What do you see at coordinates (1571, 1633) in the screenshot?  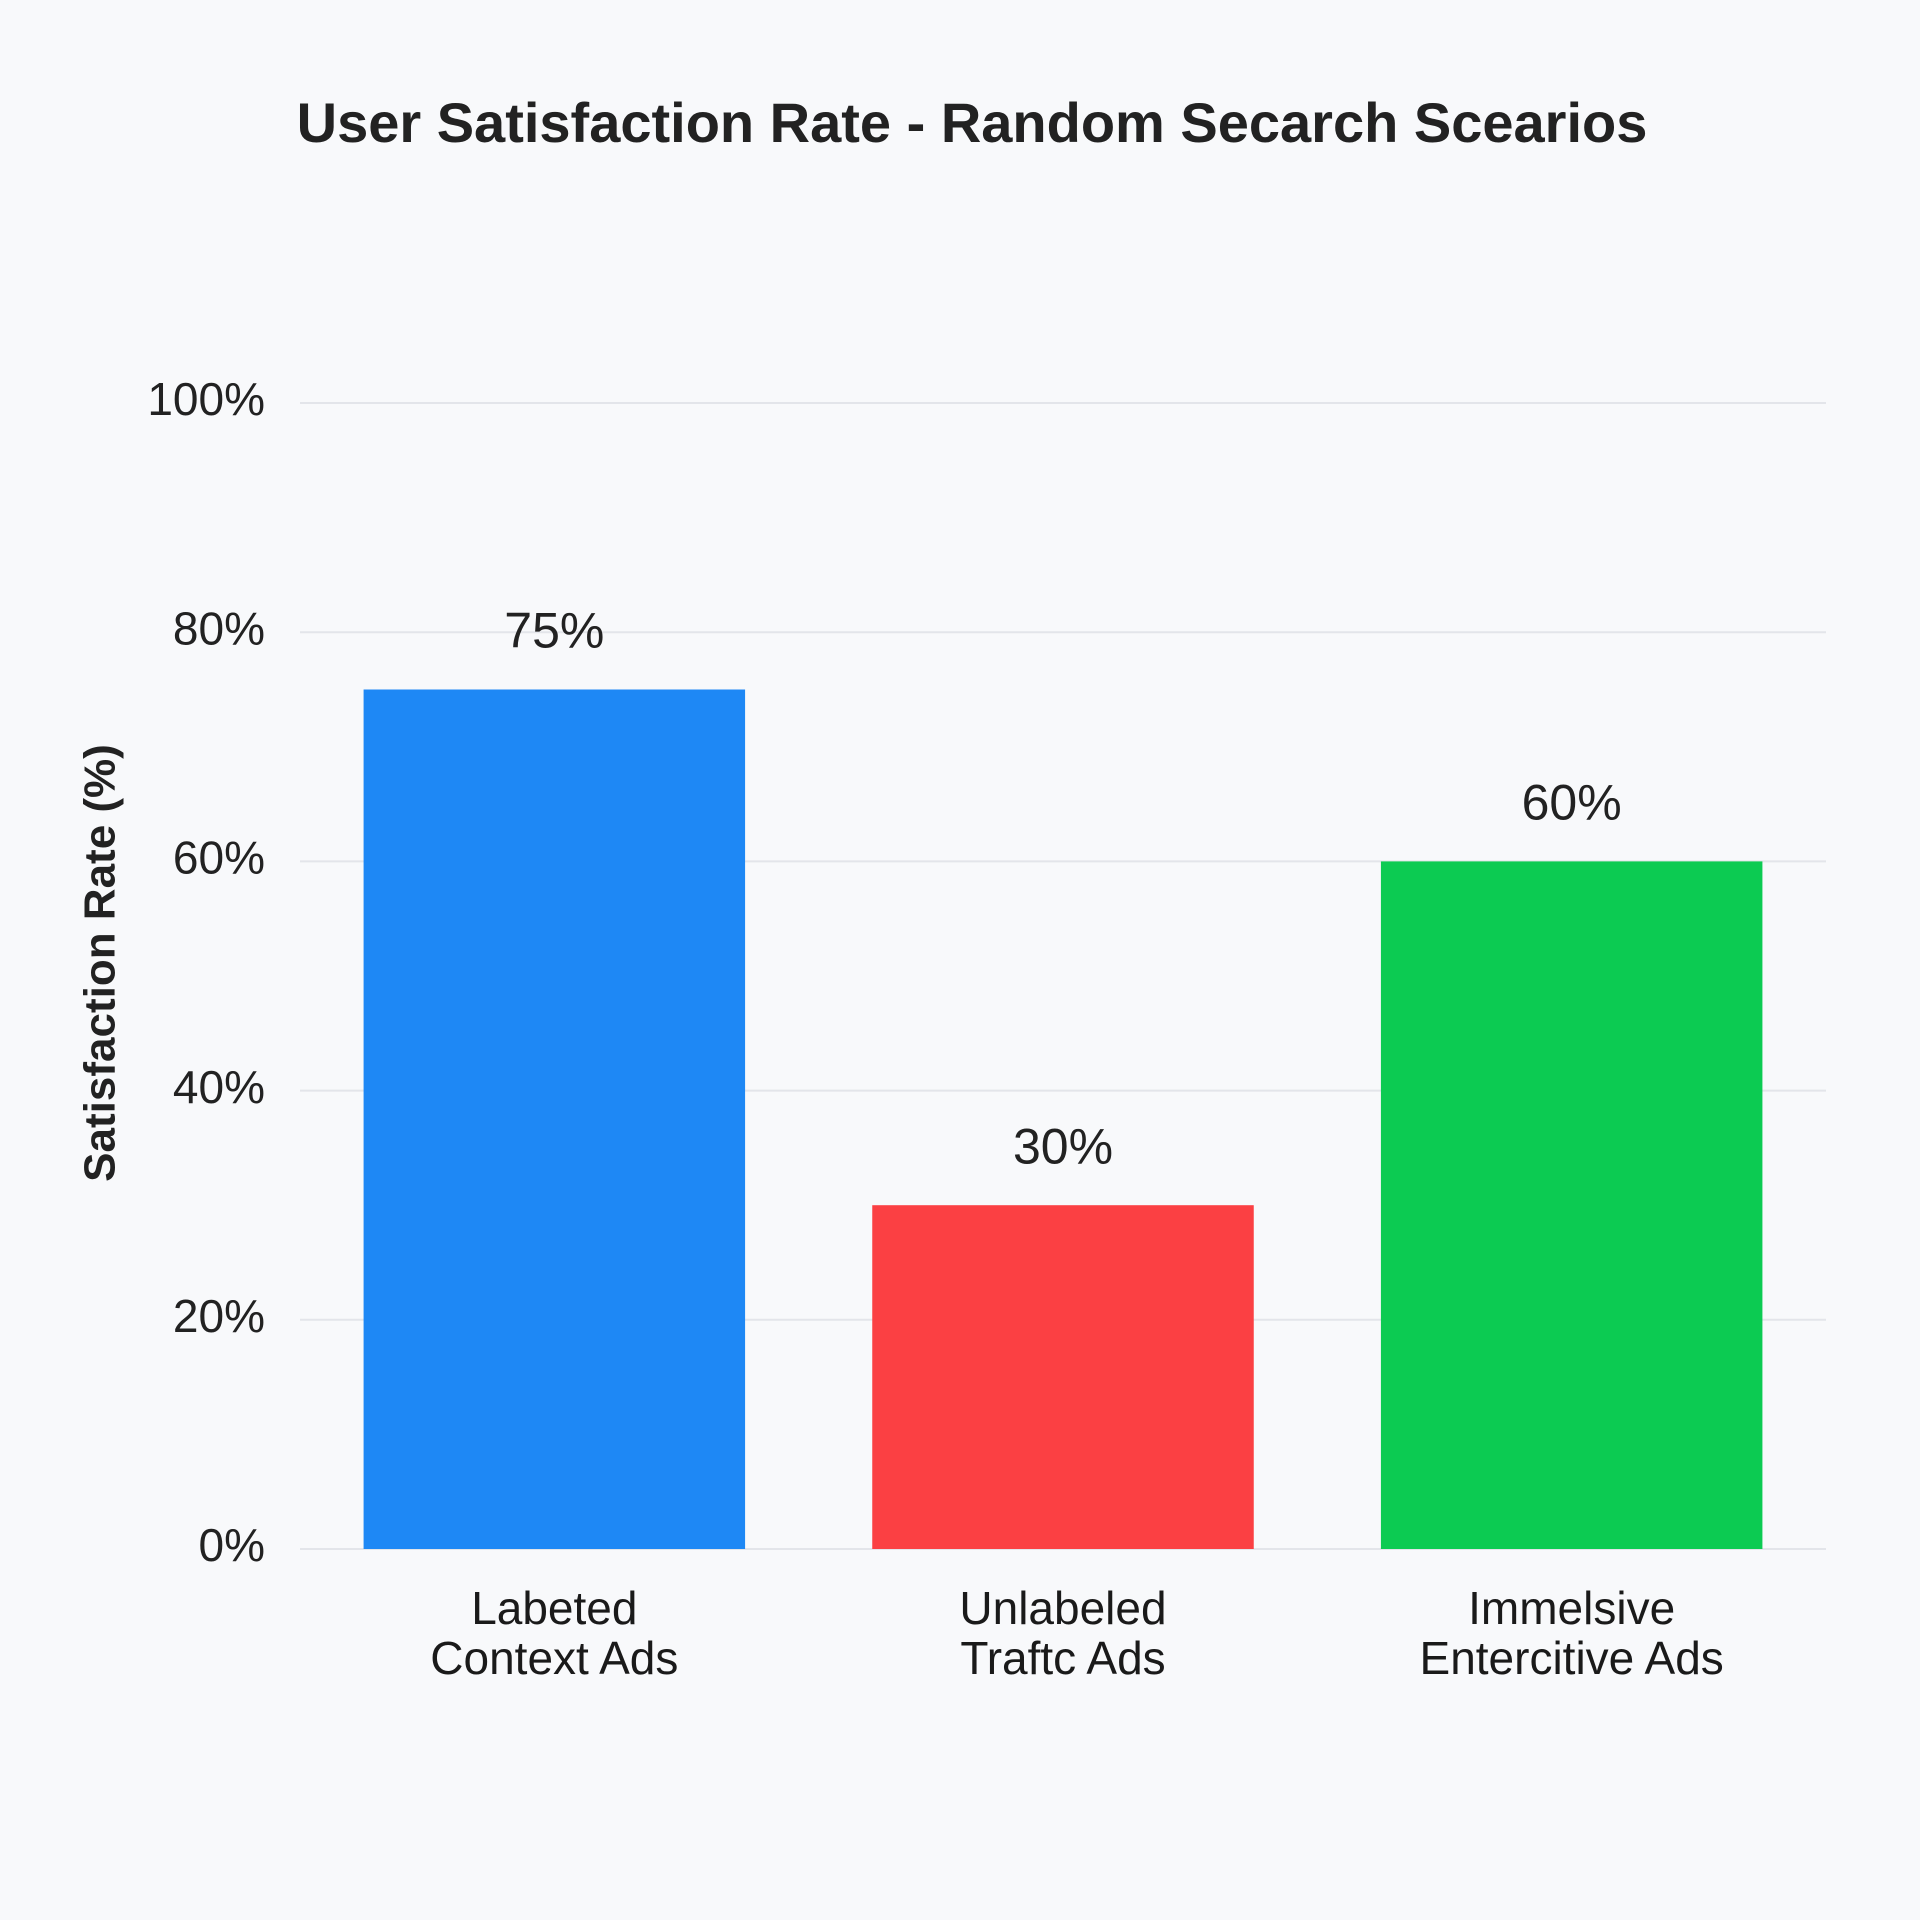 I see `x-tick-label: Immelsive Entercitive Ads` at bounding box center [1571, 1633].